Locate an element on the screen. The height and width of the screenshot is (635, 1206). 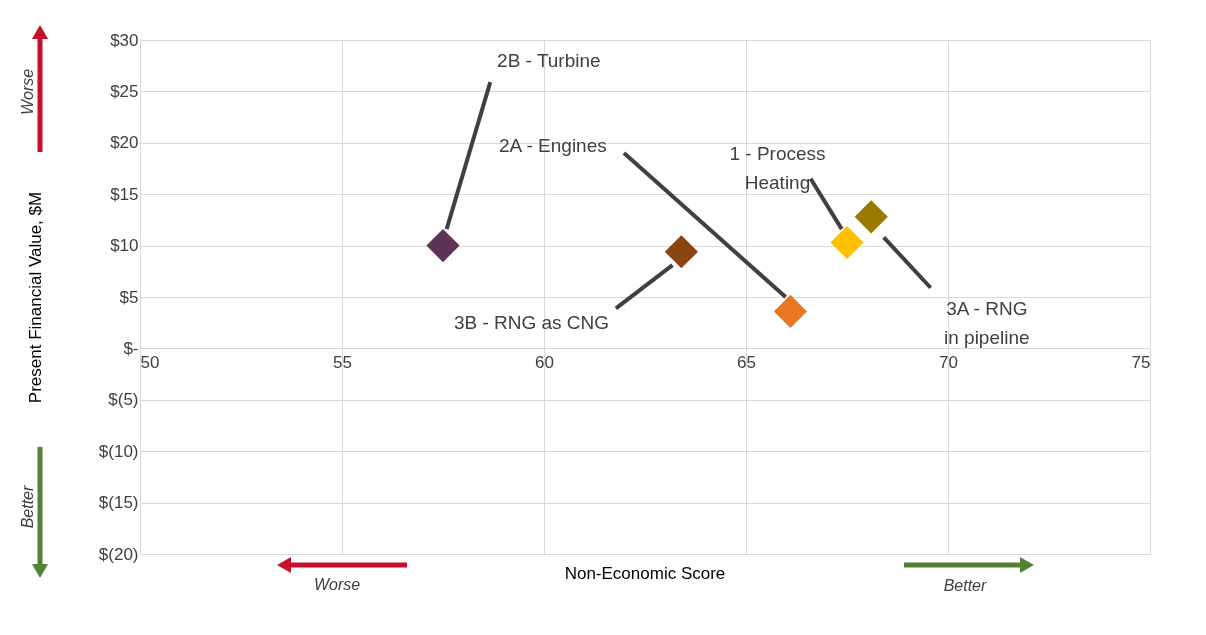
y-tick-label: $30 is located at coordinates (124, 40).